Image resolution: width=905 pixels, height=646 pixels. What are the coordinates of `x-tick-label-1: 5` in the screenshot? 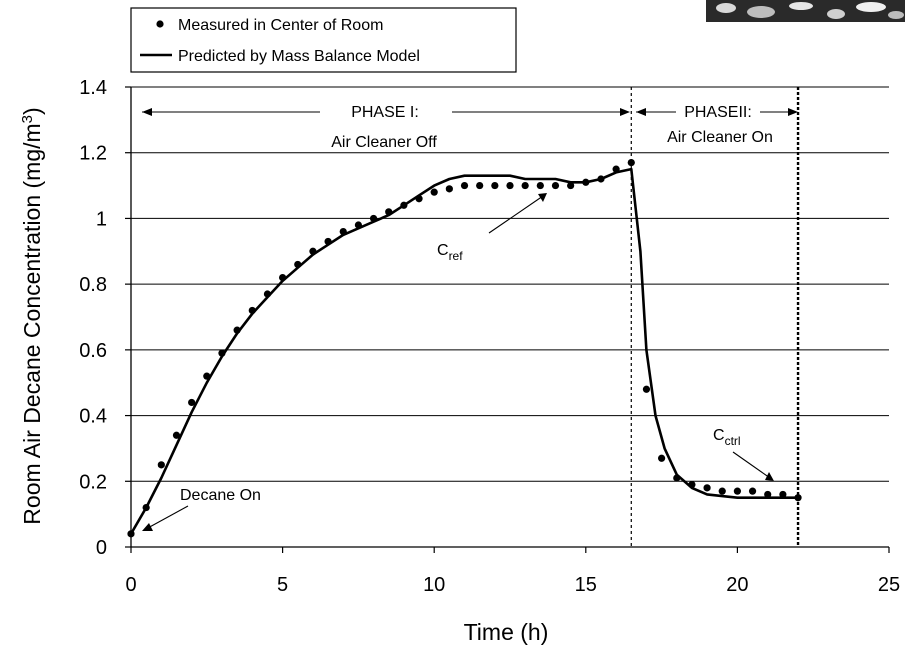 It's located at (282, 585).